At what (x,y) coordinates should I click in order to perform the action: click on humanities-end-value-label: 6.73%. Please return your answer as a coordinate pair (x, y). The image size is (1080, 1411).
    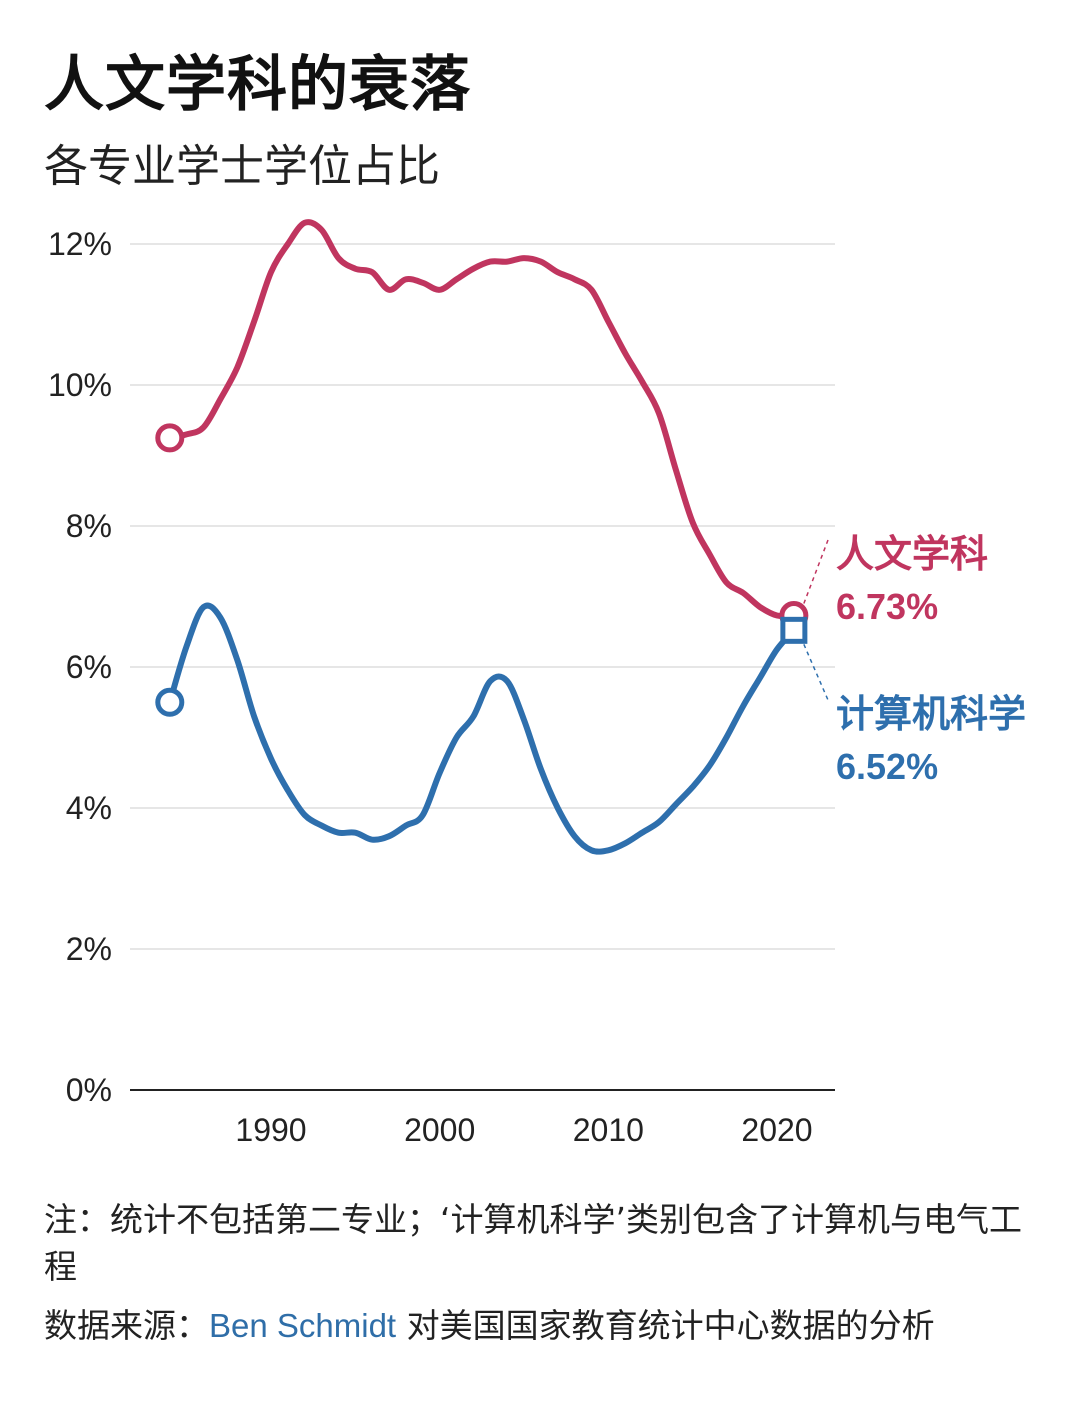
    Looking at the image, I should click on (887, 606).